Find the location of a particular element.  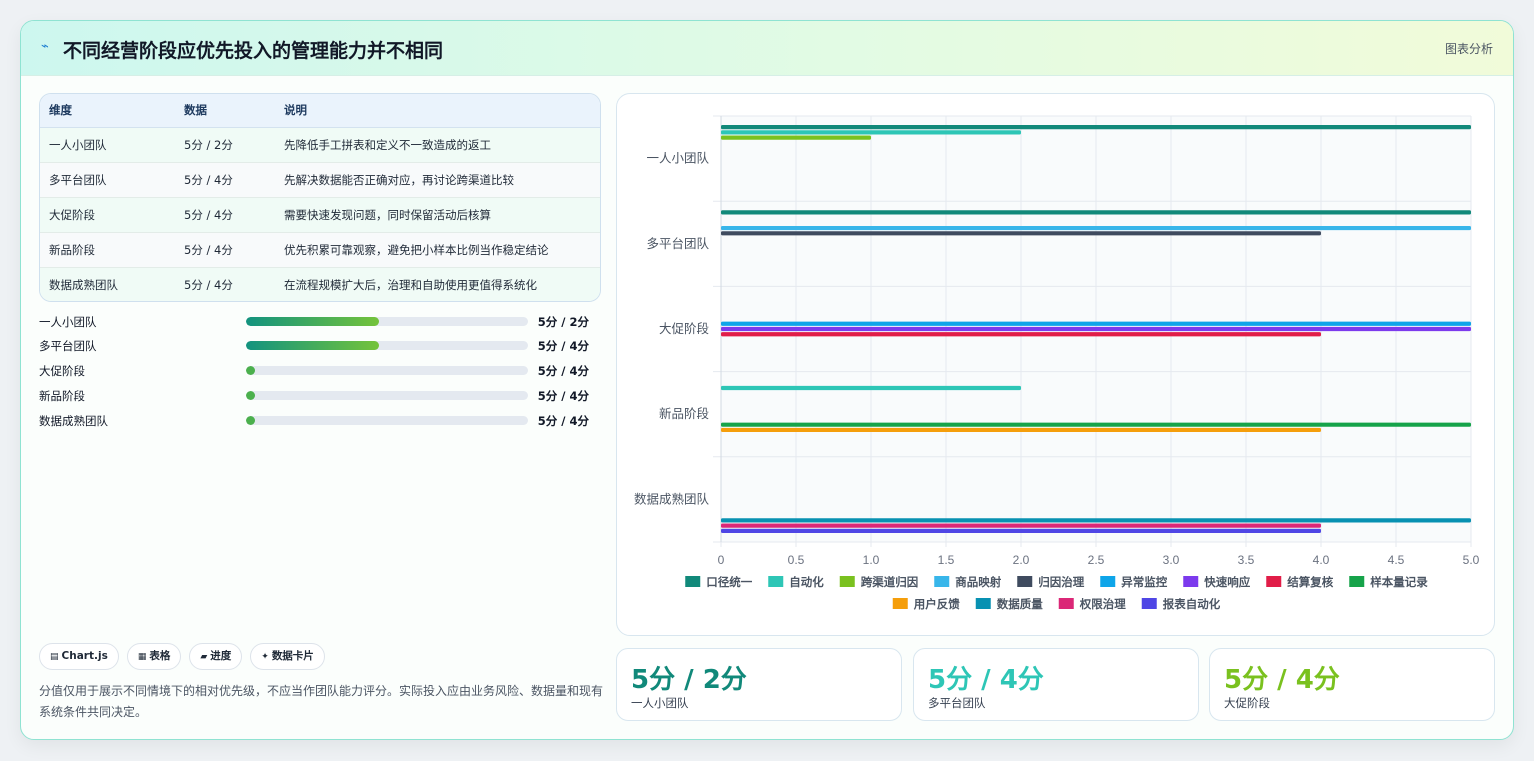

table-row: 一人小团队 5分 / 2分 先降低手工拼表和定义不一致造成的返工 is located at coordinates (320, 144).